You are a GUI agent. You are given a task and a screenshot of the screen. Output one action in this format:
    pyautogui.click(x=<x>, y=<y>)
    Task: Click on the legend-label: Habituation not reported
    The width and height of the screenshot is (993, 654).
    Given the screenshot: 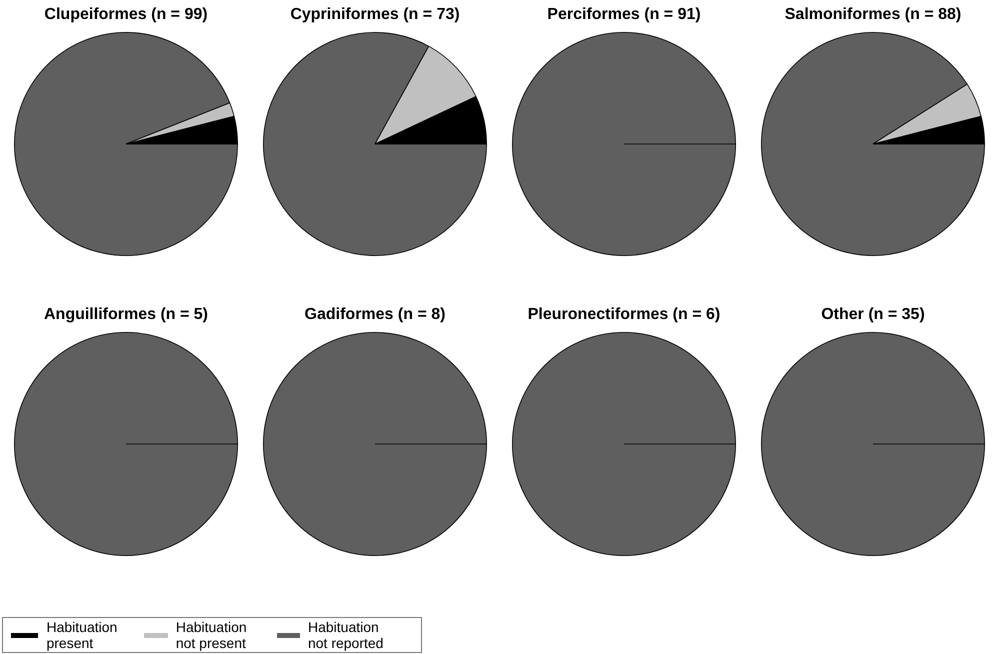 What is the action you would take?
    pyautogui.click(x=346, y=635)
    